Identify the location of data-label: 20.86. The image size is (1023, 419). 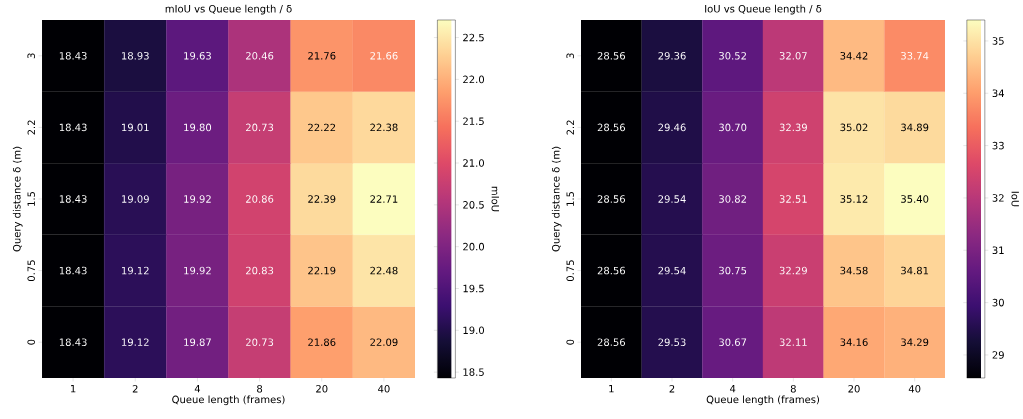
(260, 199).